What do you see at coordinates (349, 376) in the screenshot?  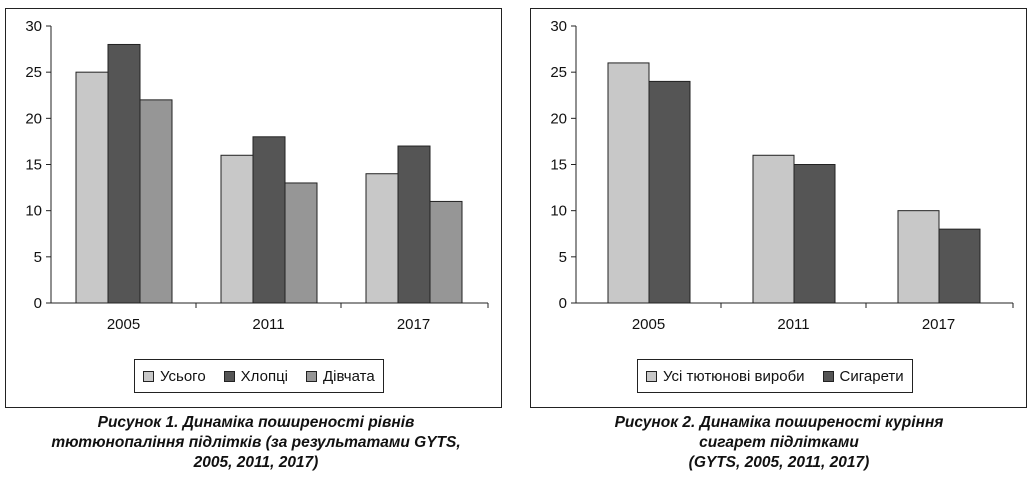 I see `legend-label: Дівчата` at bounding box center [349, 376].